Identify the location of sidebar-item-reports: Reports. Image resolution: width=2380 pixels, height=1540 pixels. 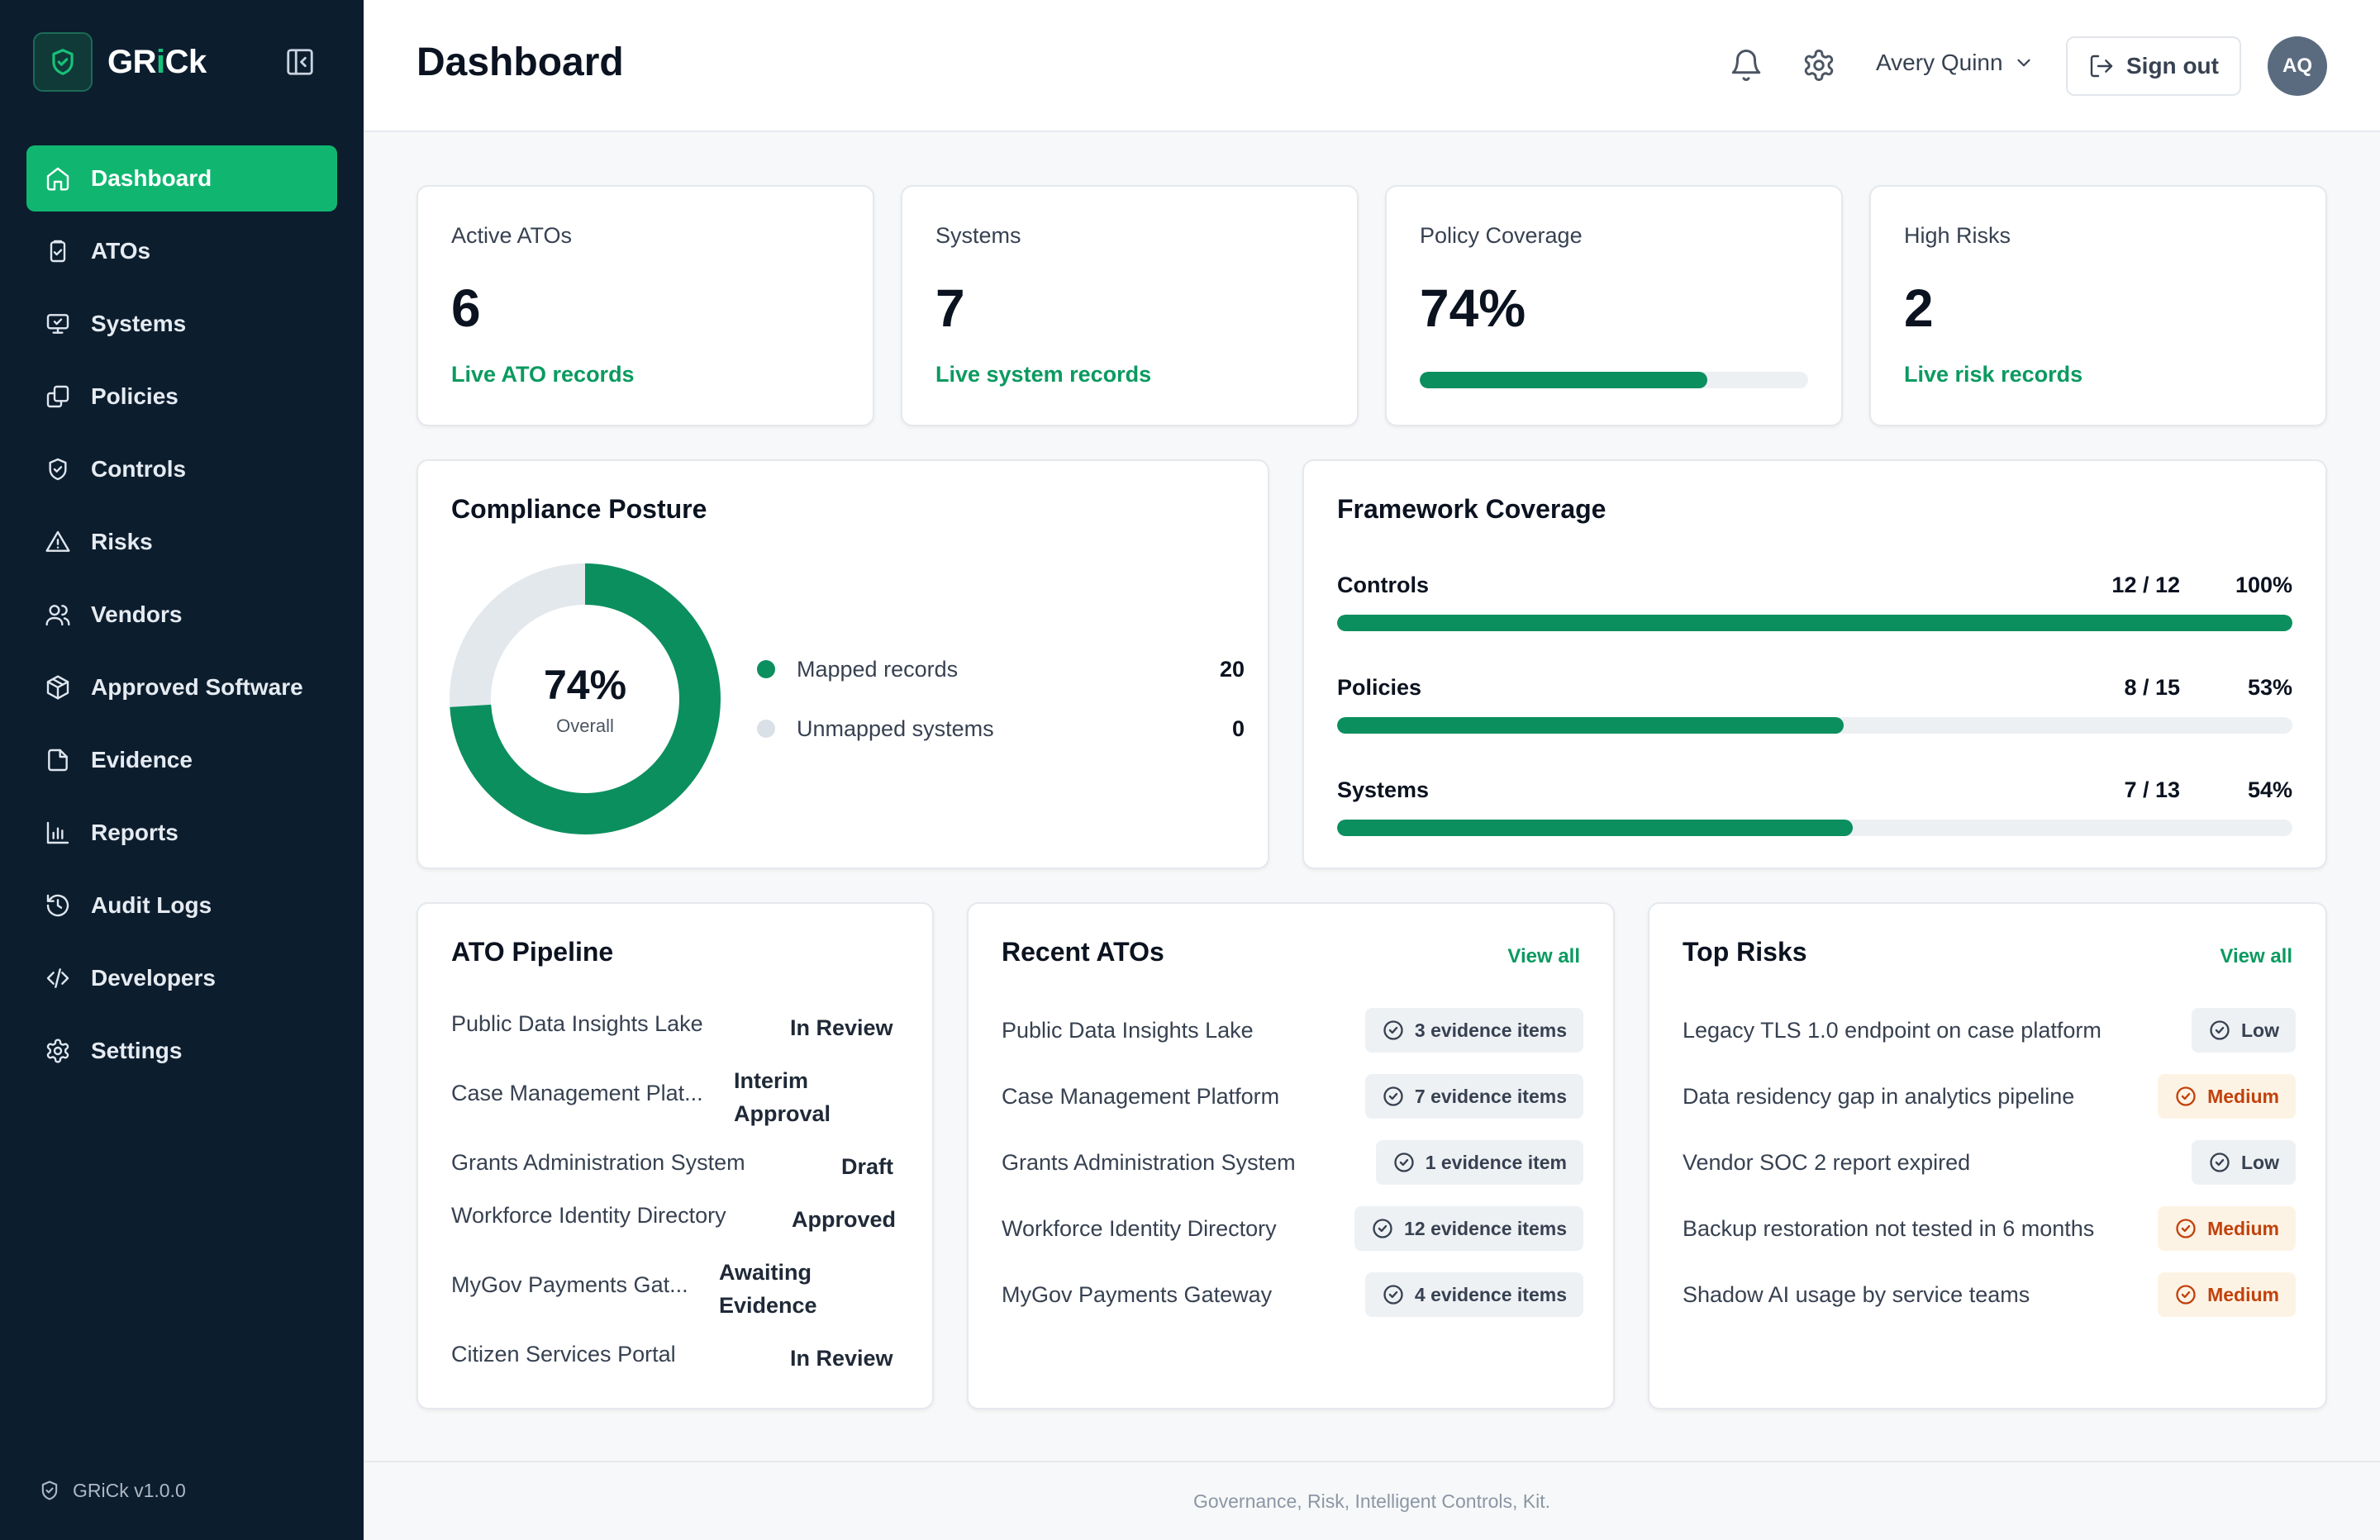
(181, 833).